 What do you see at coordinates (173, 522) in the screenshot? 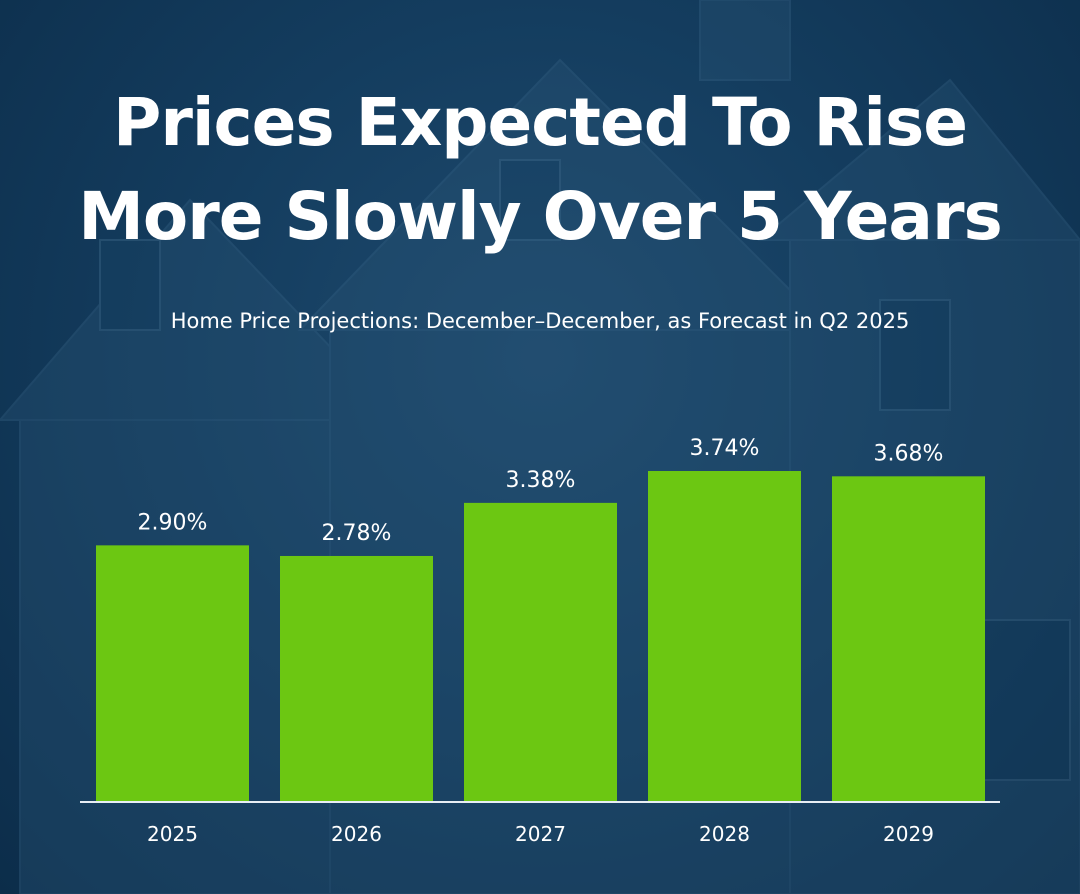
I see `data-label-2025: 2.90%` at bounding box center [173, 522].